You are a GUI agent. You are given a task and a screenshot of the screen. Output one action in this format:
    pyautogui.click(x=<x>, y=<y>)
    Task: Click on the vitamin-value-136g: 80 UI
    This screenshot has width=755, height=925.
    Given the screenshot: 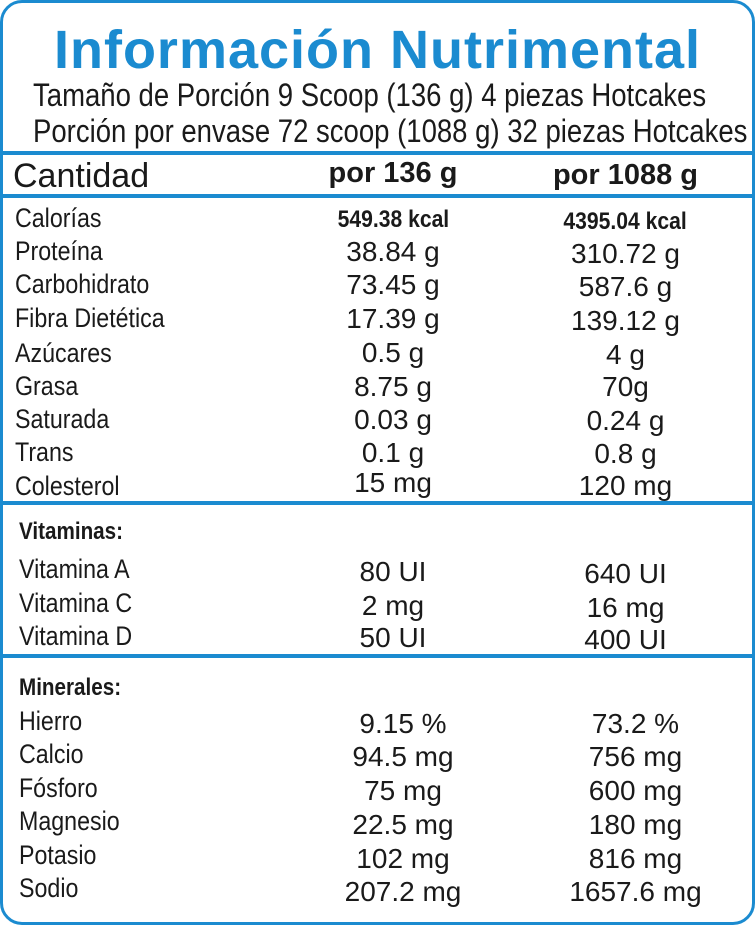 What is the action you would take?
    pyautogui.click(x=393, y=571)
    